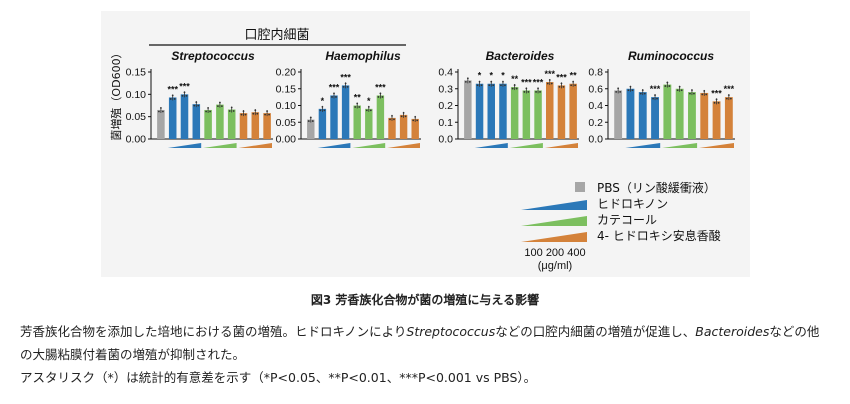 This screenshot has width=850, height=404. I want to click on caption-species: Streptococcus, so click(451, 331).